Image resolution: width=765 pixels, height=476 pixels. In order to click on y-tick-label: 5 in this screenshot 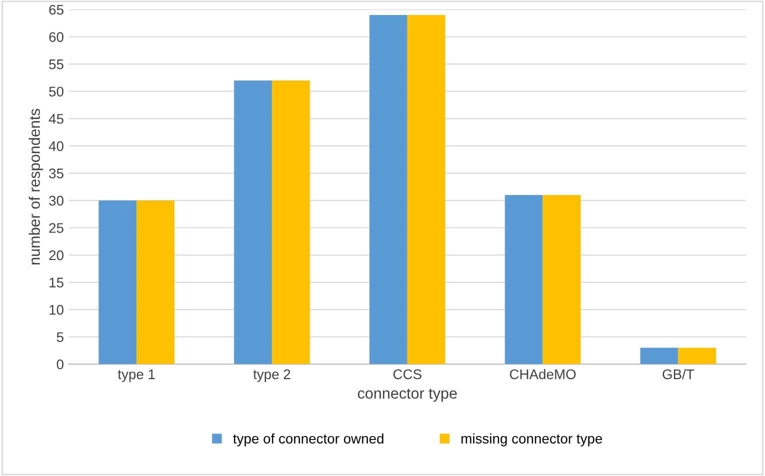, I will do `click(60, 337)`.